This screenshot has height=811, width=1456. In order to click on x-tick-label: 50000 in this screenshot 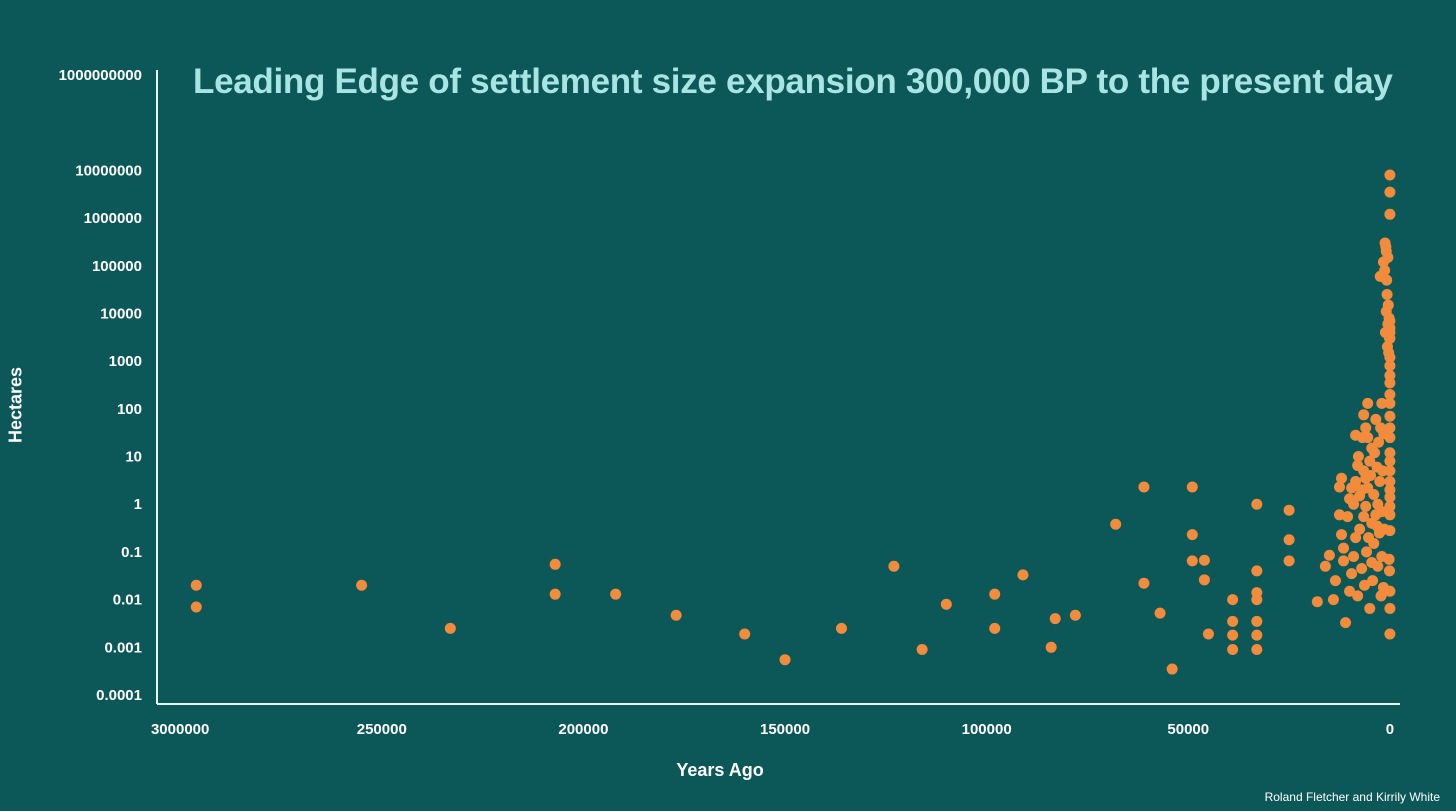, I will do `click(1188, 729)`.